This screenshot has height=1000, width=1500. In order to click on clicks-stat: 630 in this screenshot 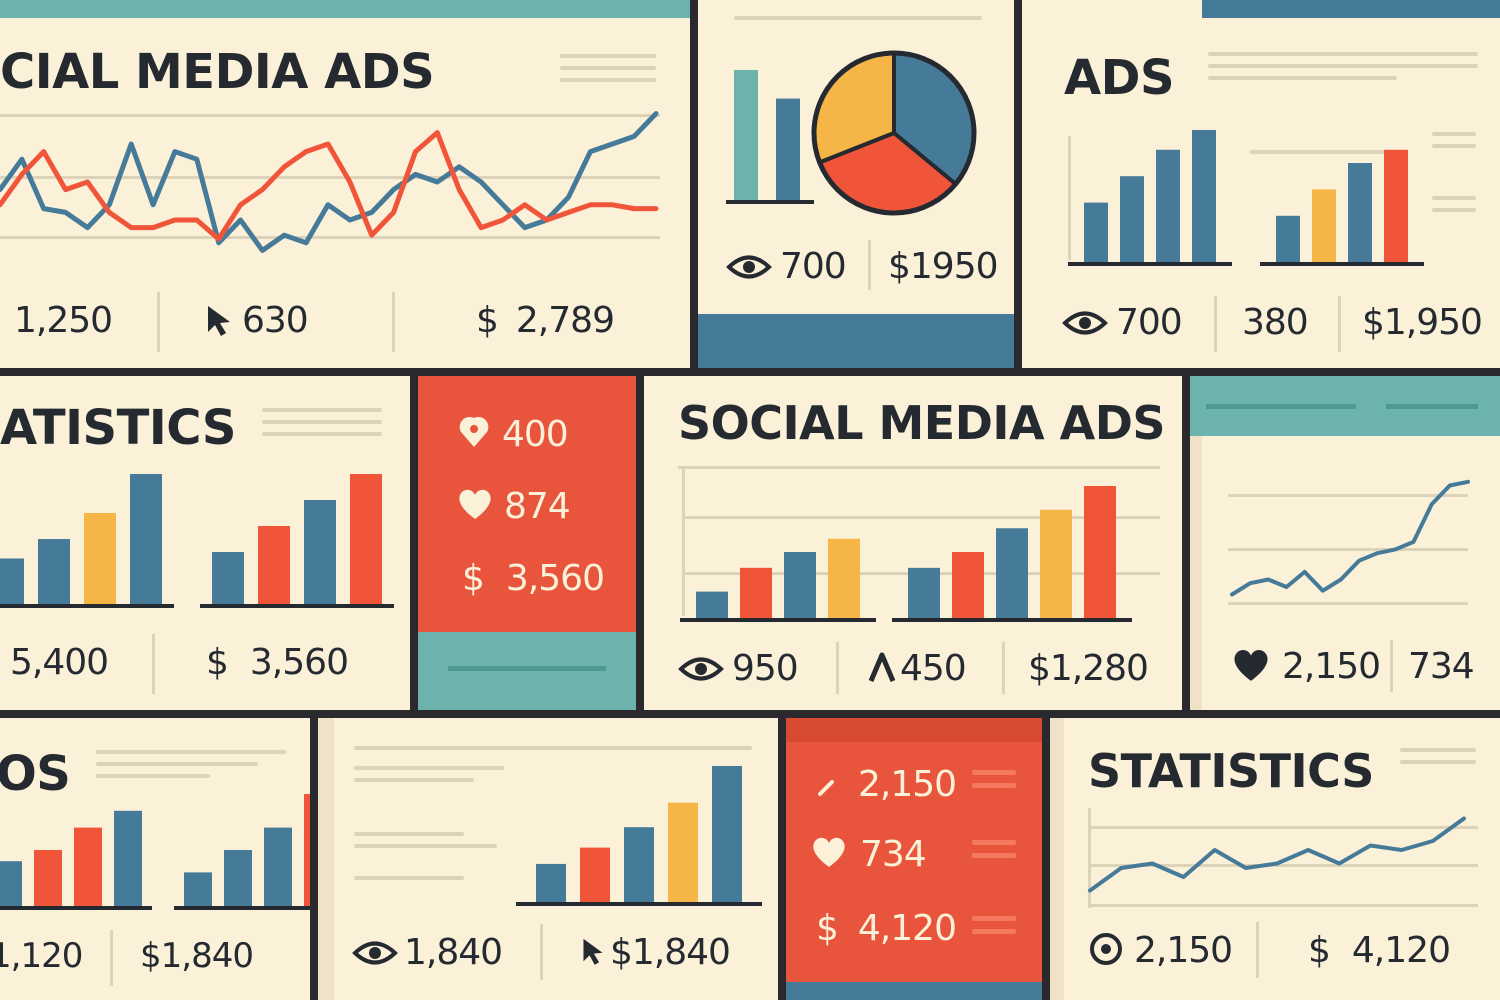, I will do `click(256, 320)`.